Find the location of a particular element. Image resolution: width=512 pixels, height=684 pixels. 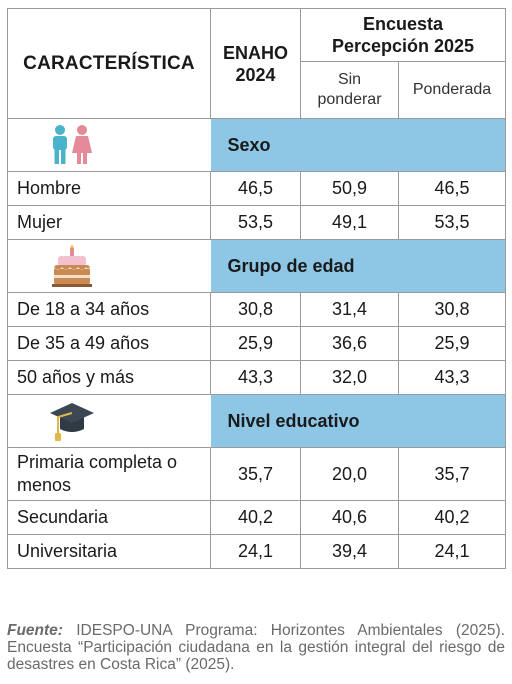

footnote-label: Fuente: is located at coordinates (35, 630).